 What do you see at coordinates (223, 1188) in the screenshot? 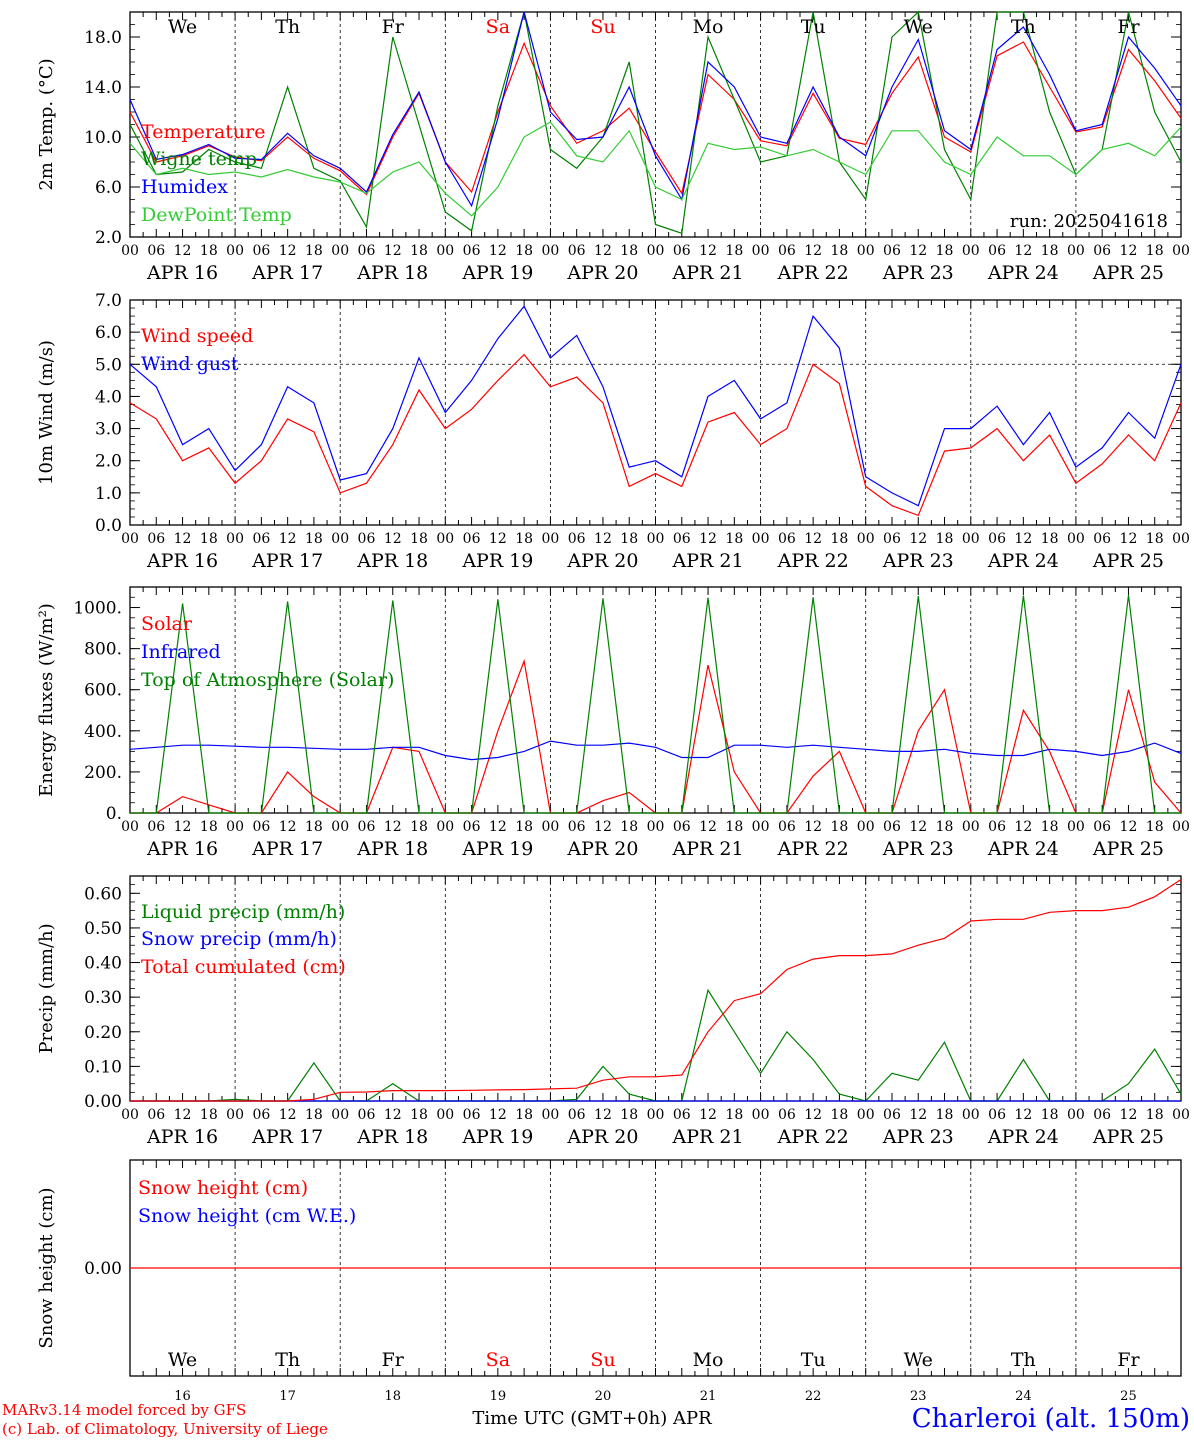
I see `legend-entry: Snow height (cm)` at bounding box center [223, 1188].